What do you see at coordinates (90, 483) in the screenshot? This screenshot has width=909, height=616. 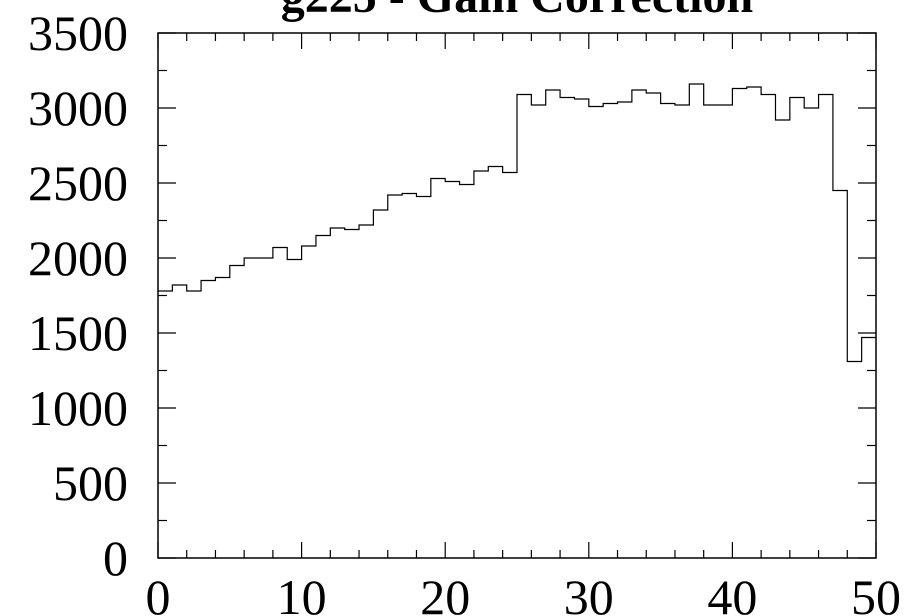 I see `y-tick-label: 500` at bounding box center [90, 483].